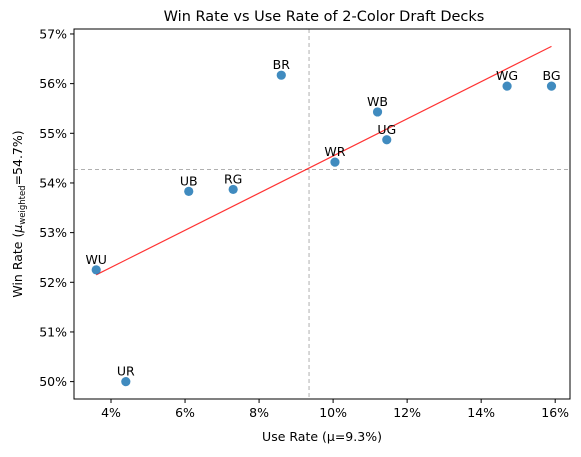 The image size is (581, 457). Describe the element at coordinates (96, 259) in the screenshot. I see `point-label-wu: WU` at that location.